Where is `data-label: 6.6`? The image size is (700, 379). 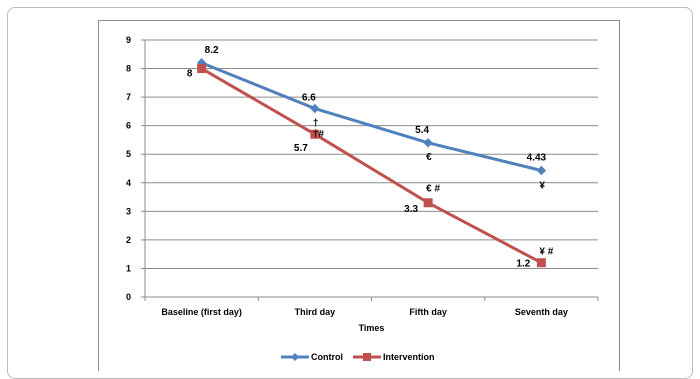
data-label: 6.6 is located at coordinates (309, 98).